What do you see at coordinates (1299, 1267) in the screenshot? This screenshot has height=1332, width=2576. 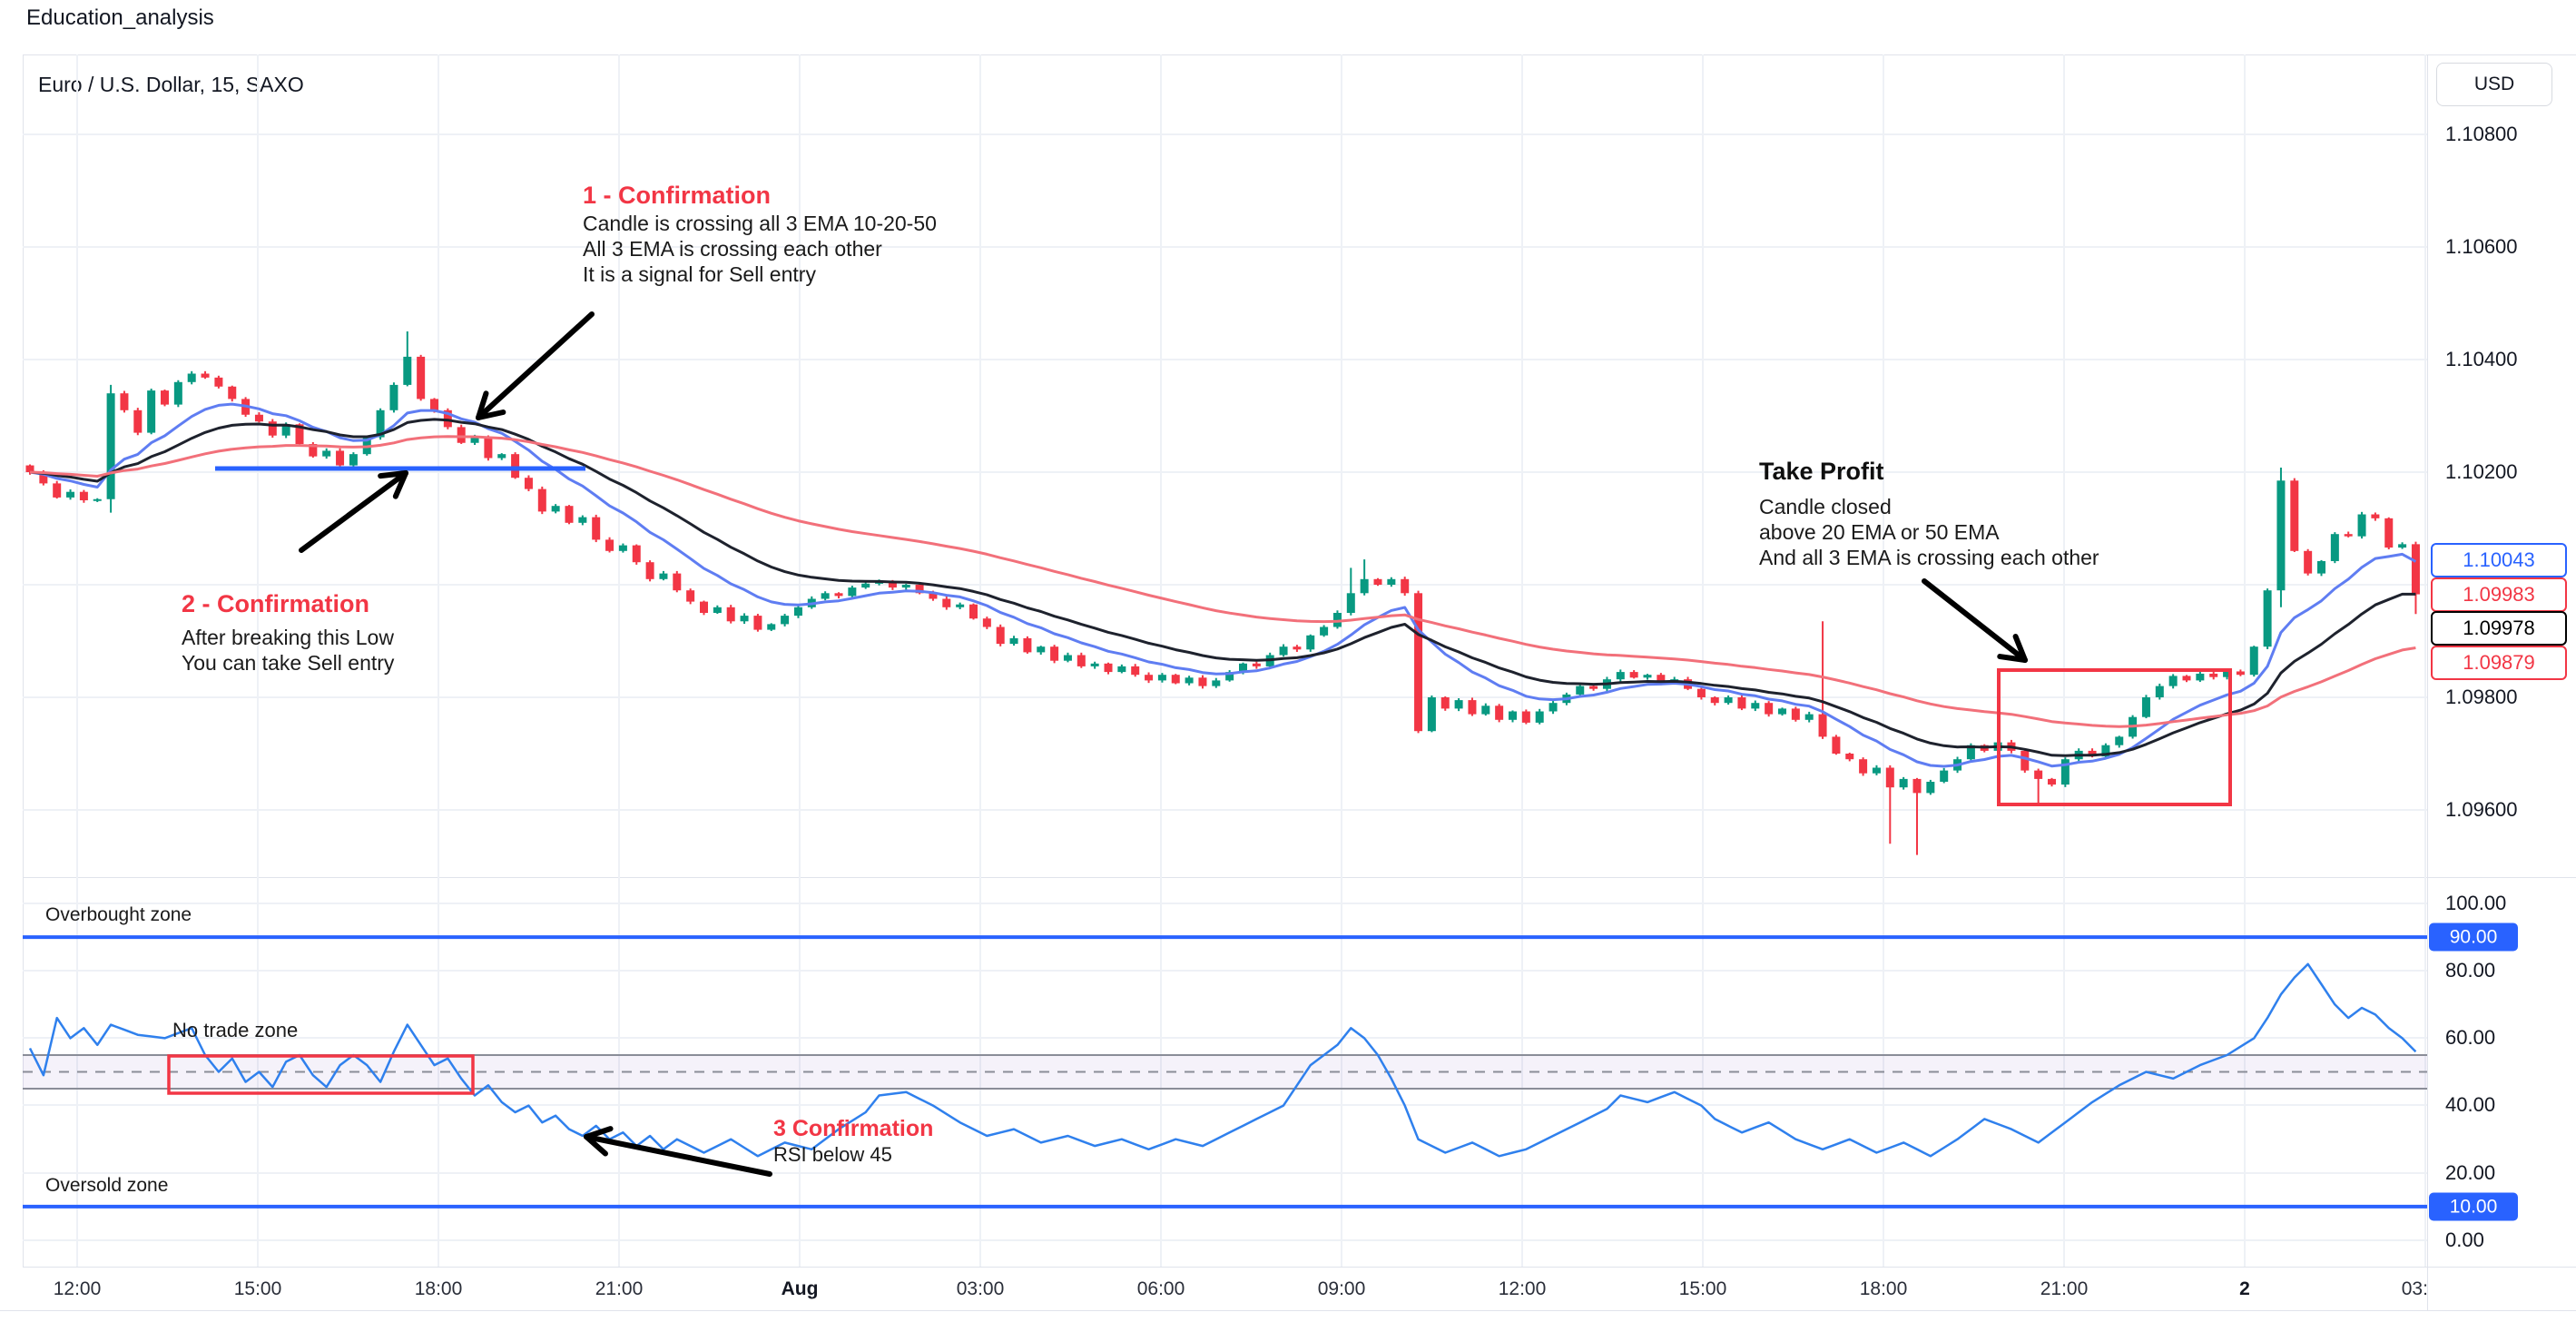 I see `time-axis-separator` at bounding box center [1299, 1267].